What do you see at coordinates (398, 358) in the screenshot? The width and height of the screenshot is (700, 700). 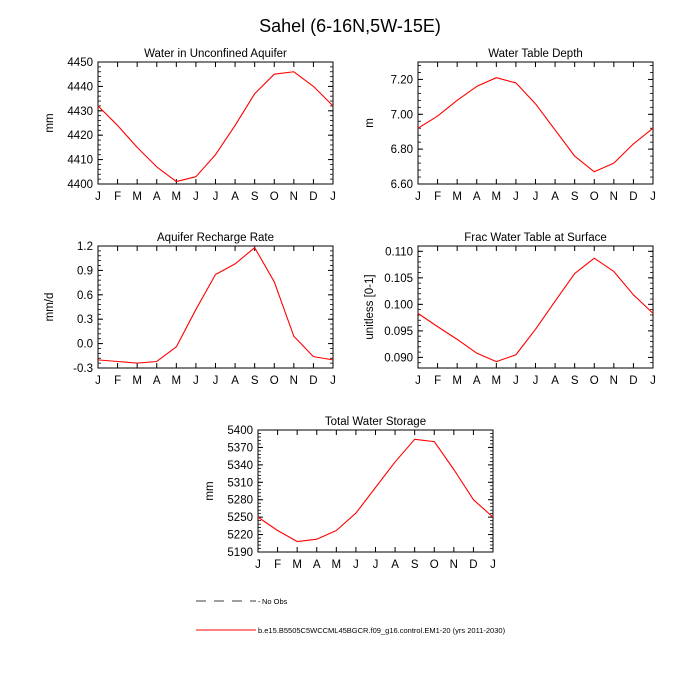 I see `chart-4-ytick-label: 0.090` at bounding box center [398, 358].